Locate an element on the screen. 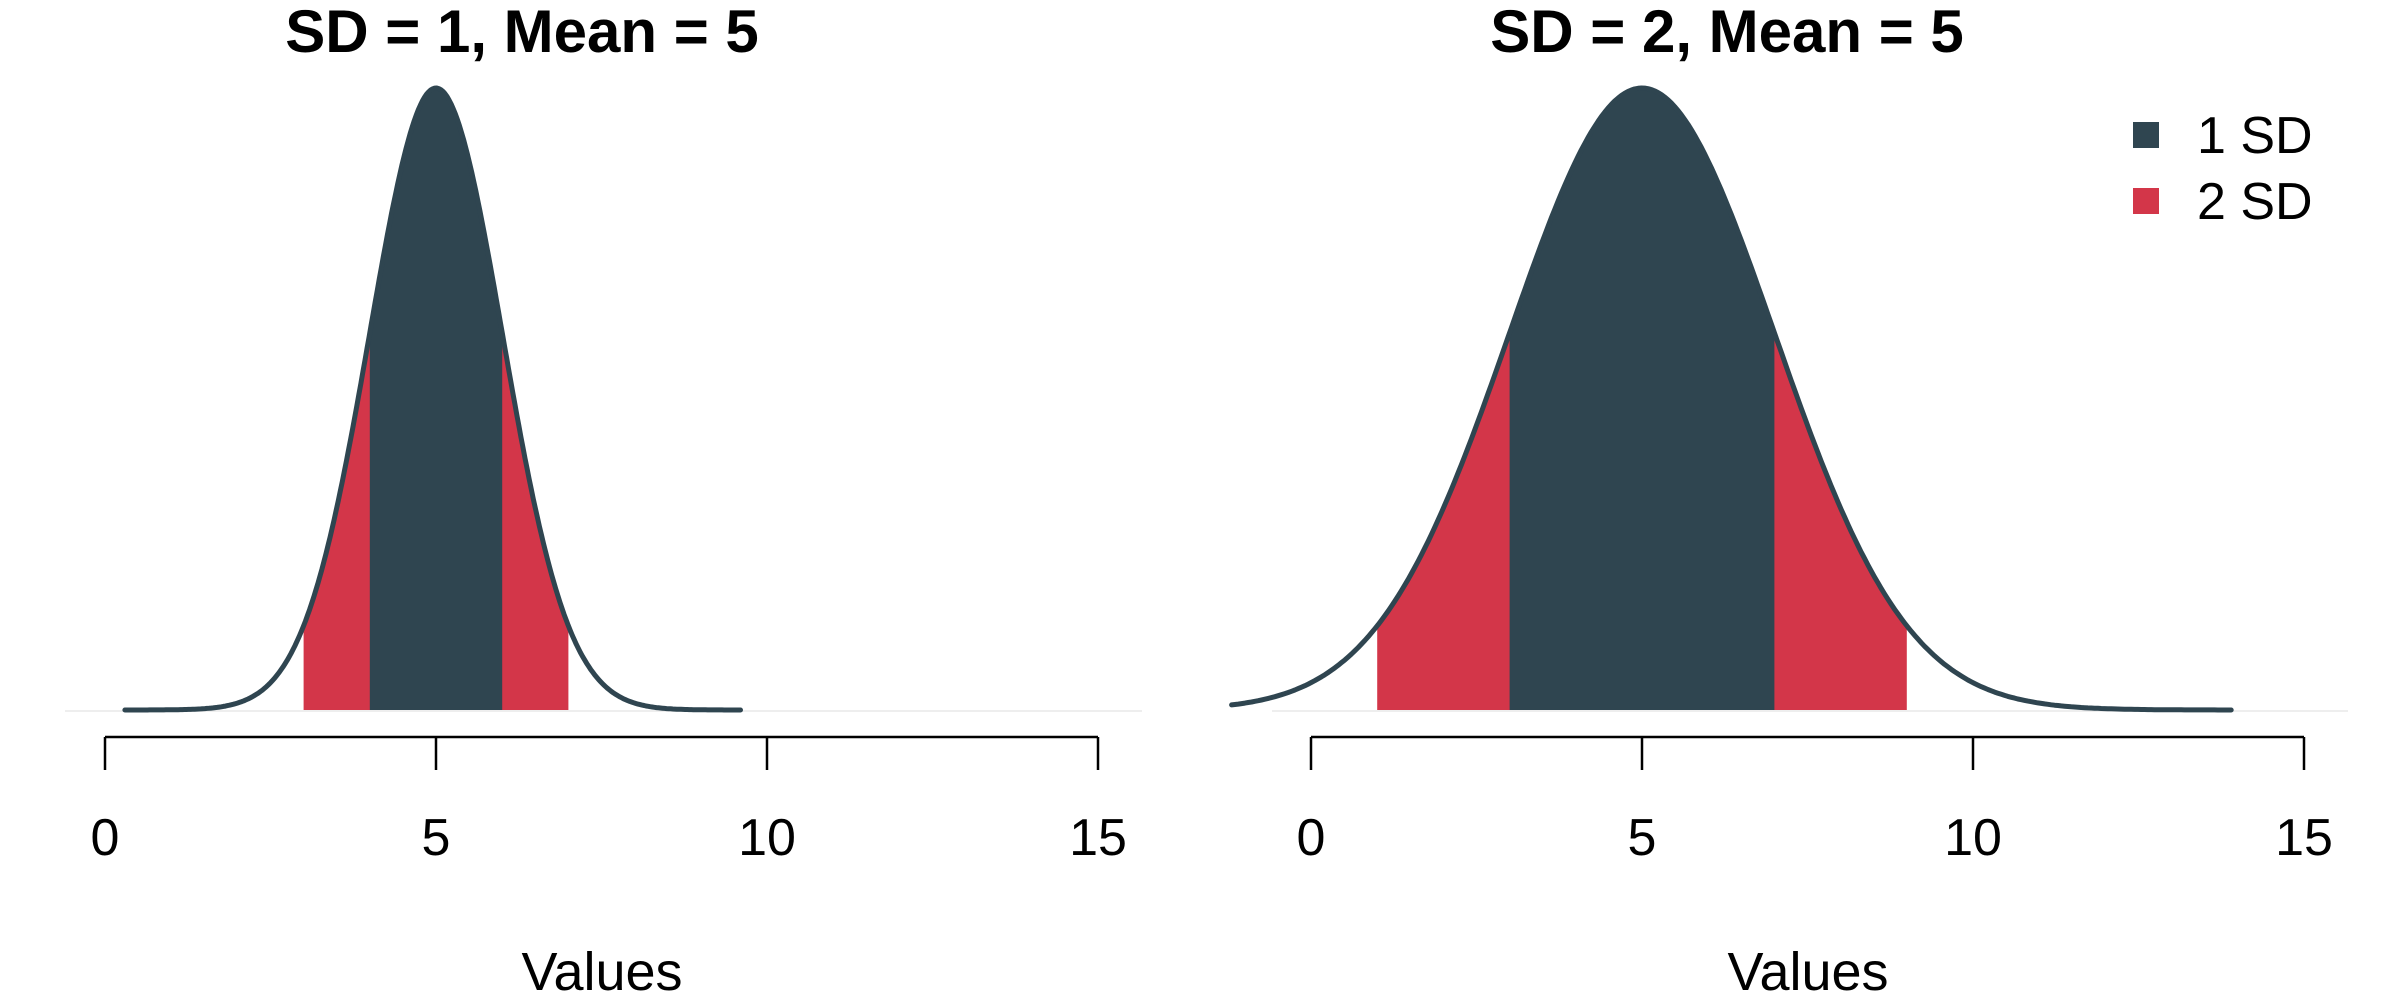 This screenshot has width=2400, height=1005. x-axis-label-panel-2: Values is located at coordinates (1807, 971).